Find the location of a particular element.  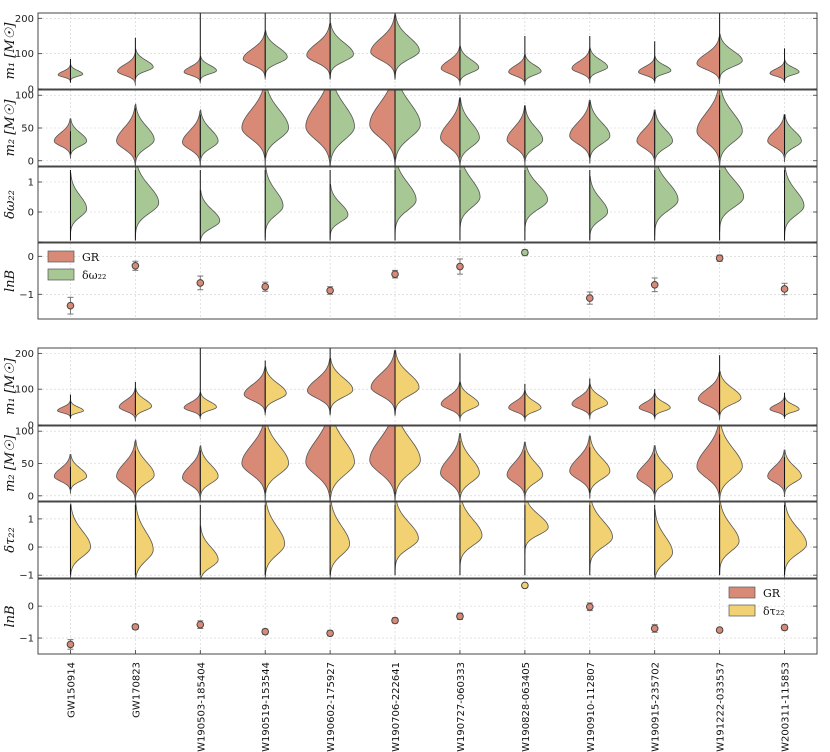

x-tick-label-GW190915-235702: GW190915-235702 is located at coordinates (656, 707).